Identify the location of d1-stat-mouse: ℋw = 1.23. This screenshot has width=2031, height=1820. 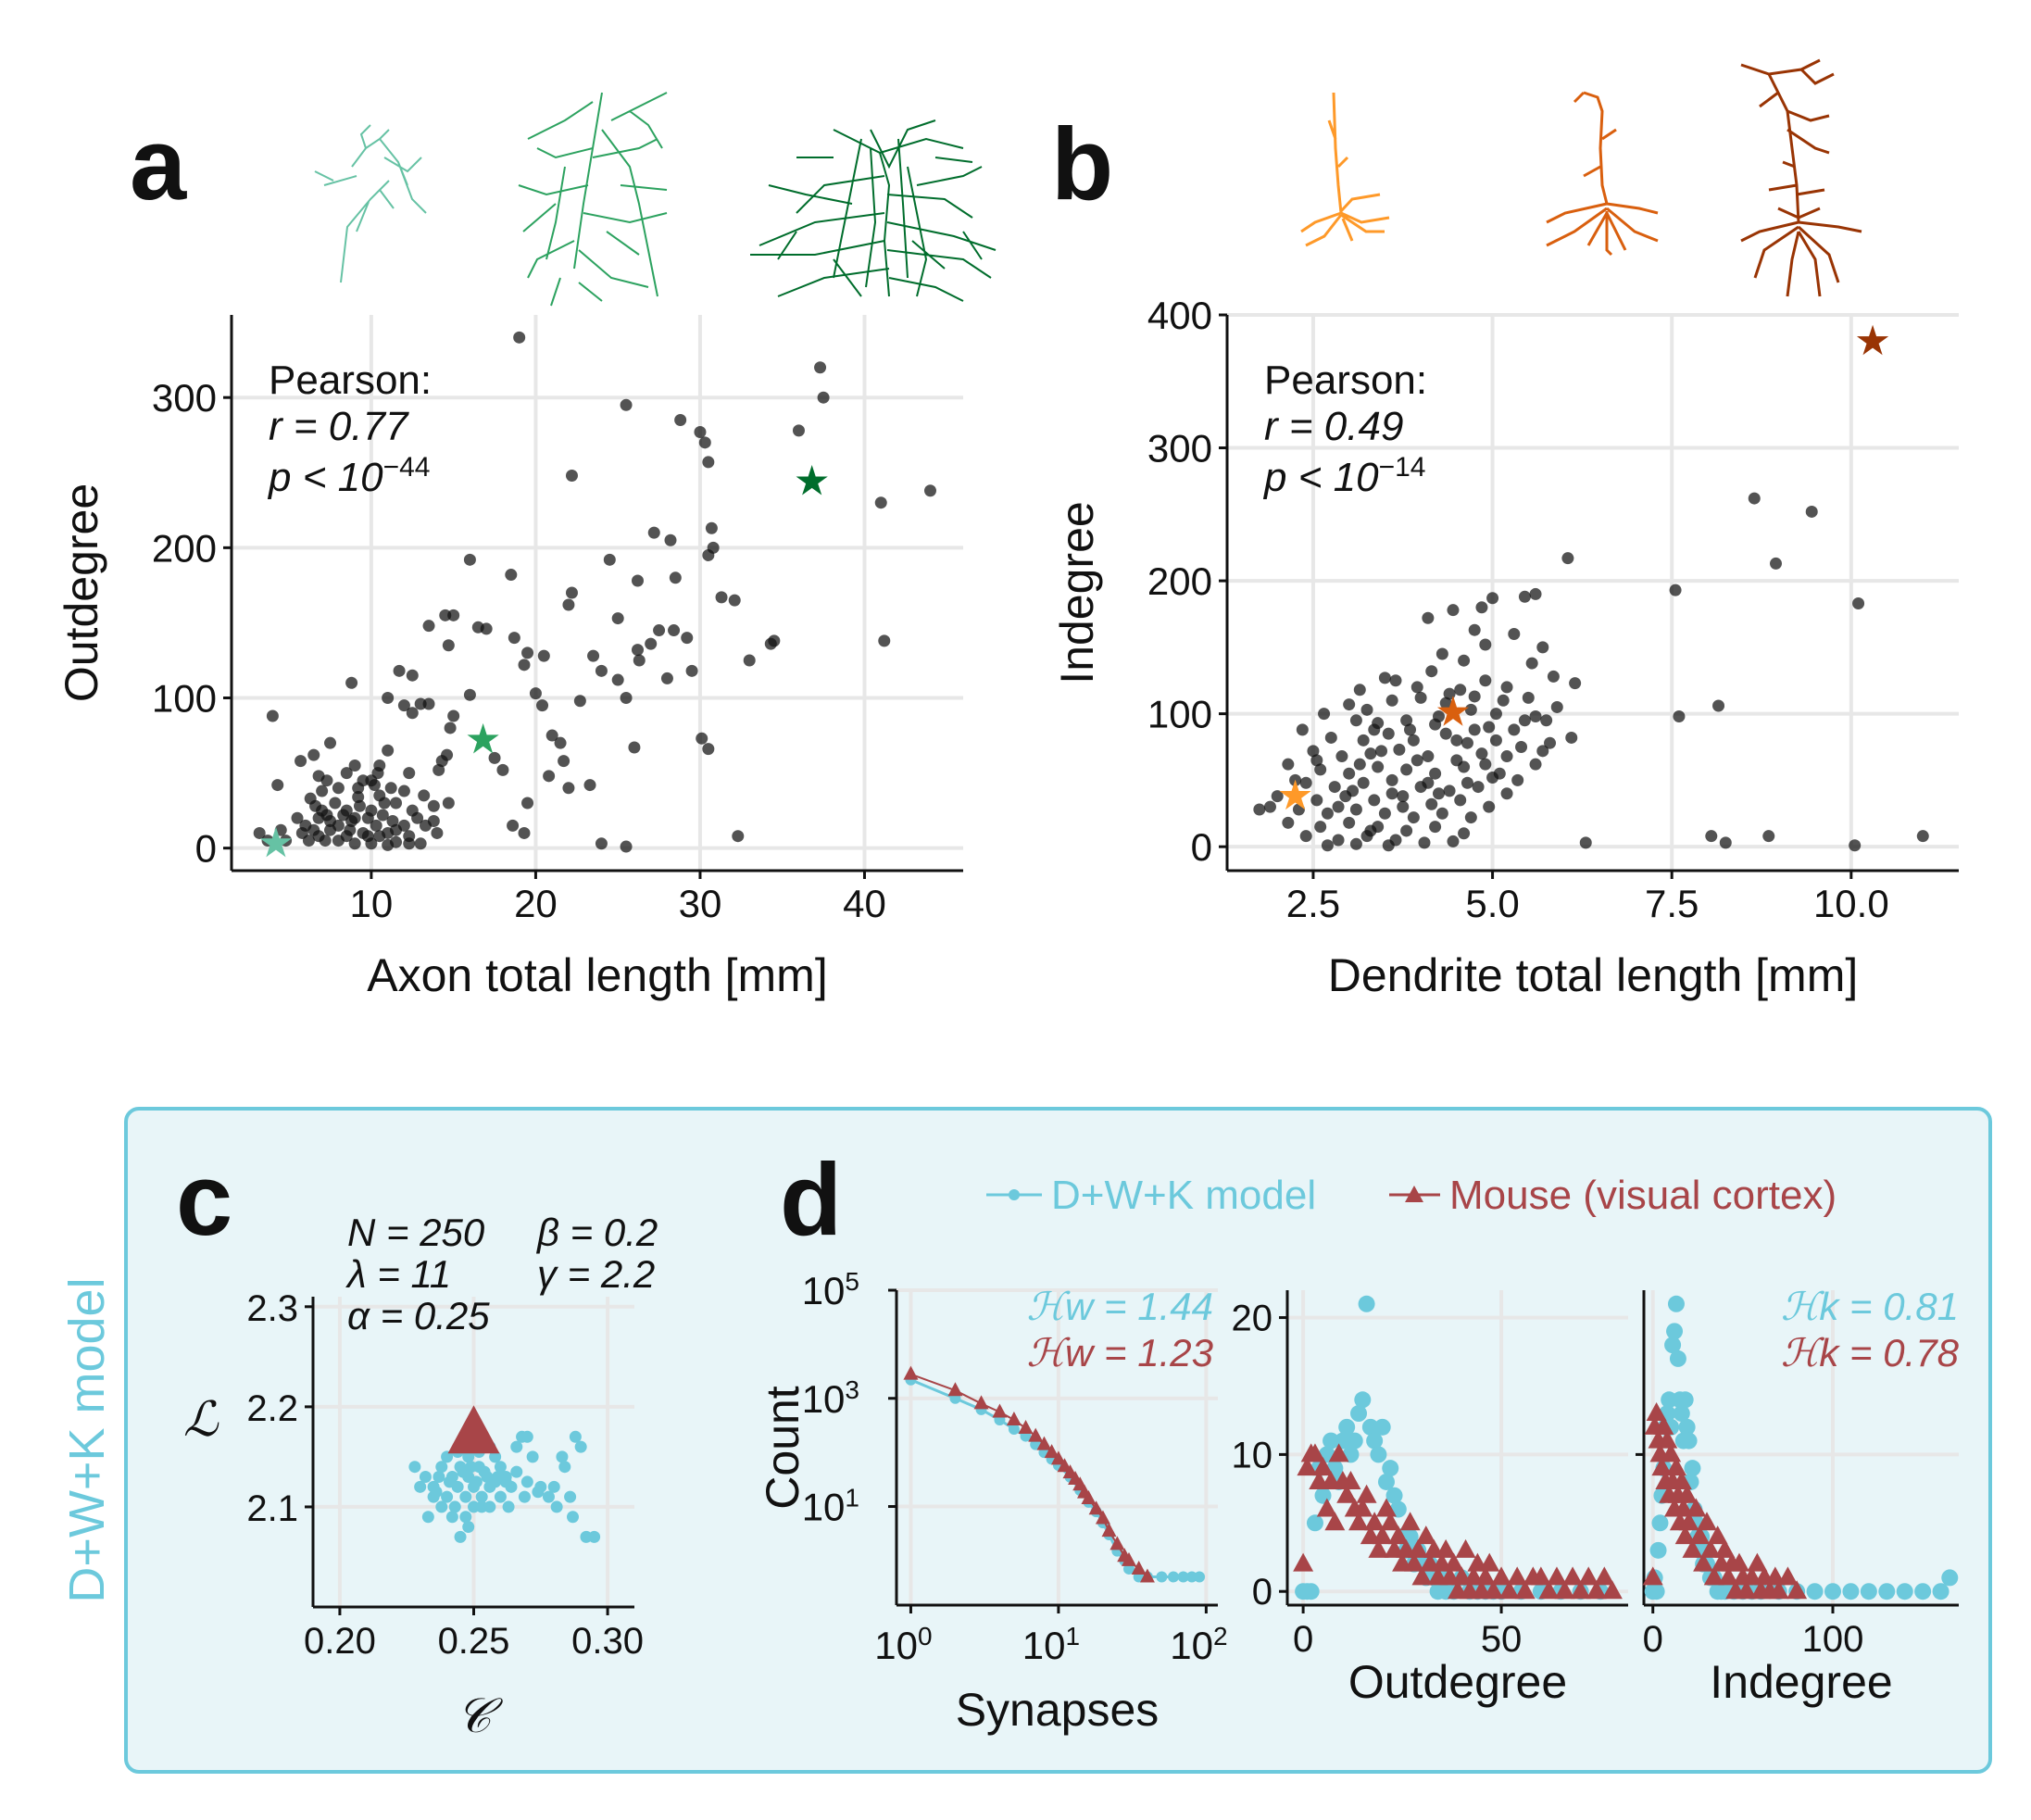
(1120, 1352).